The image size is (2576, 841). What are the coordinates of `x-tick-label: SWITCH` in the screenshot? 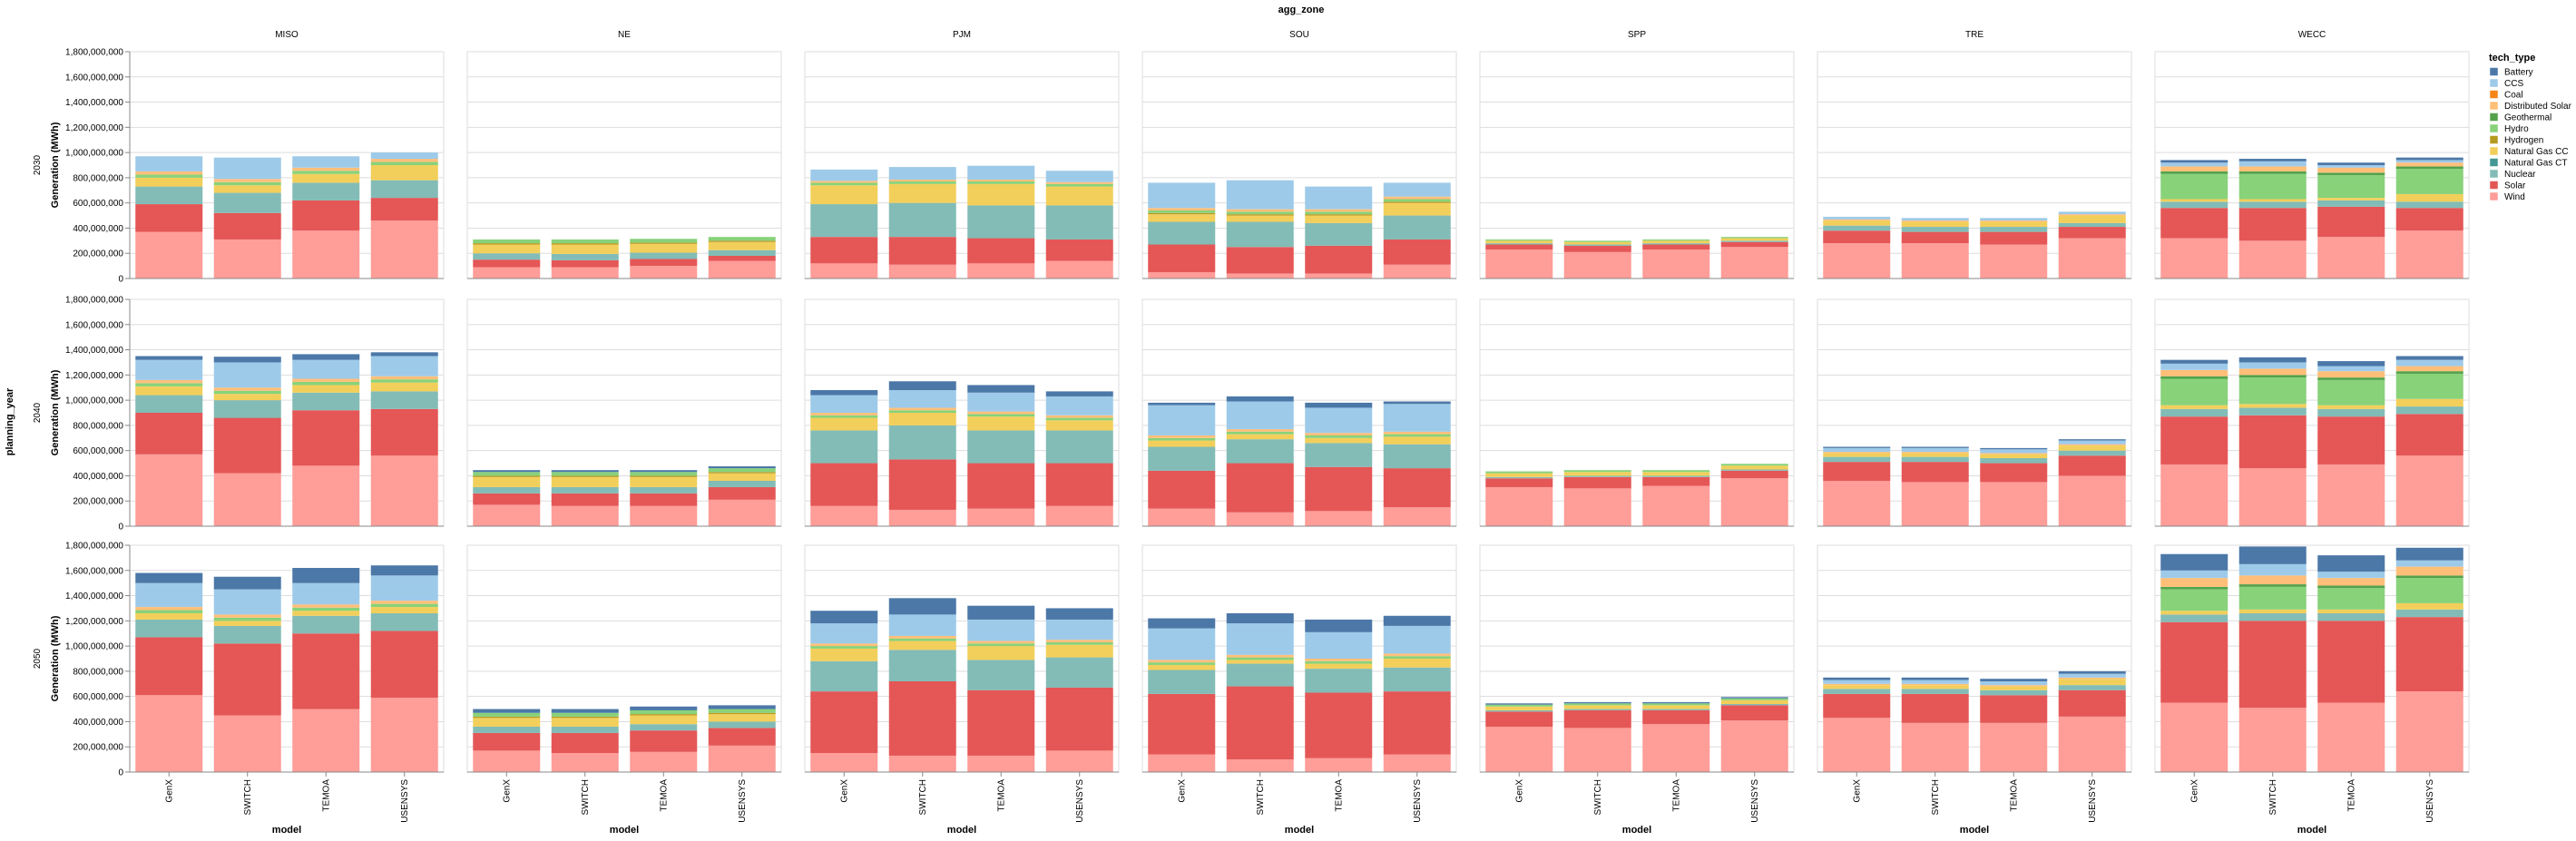 It's located at (248, 797).